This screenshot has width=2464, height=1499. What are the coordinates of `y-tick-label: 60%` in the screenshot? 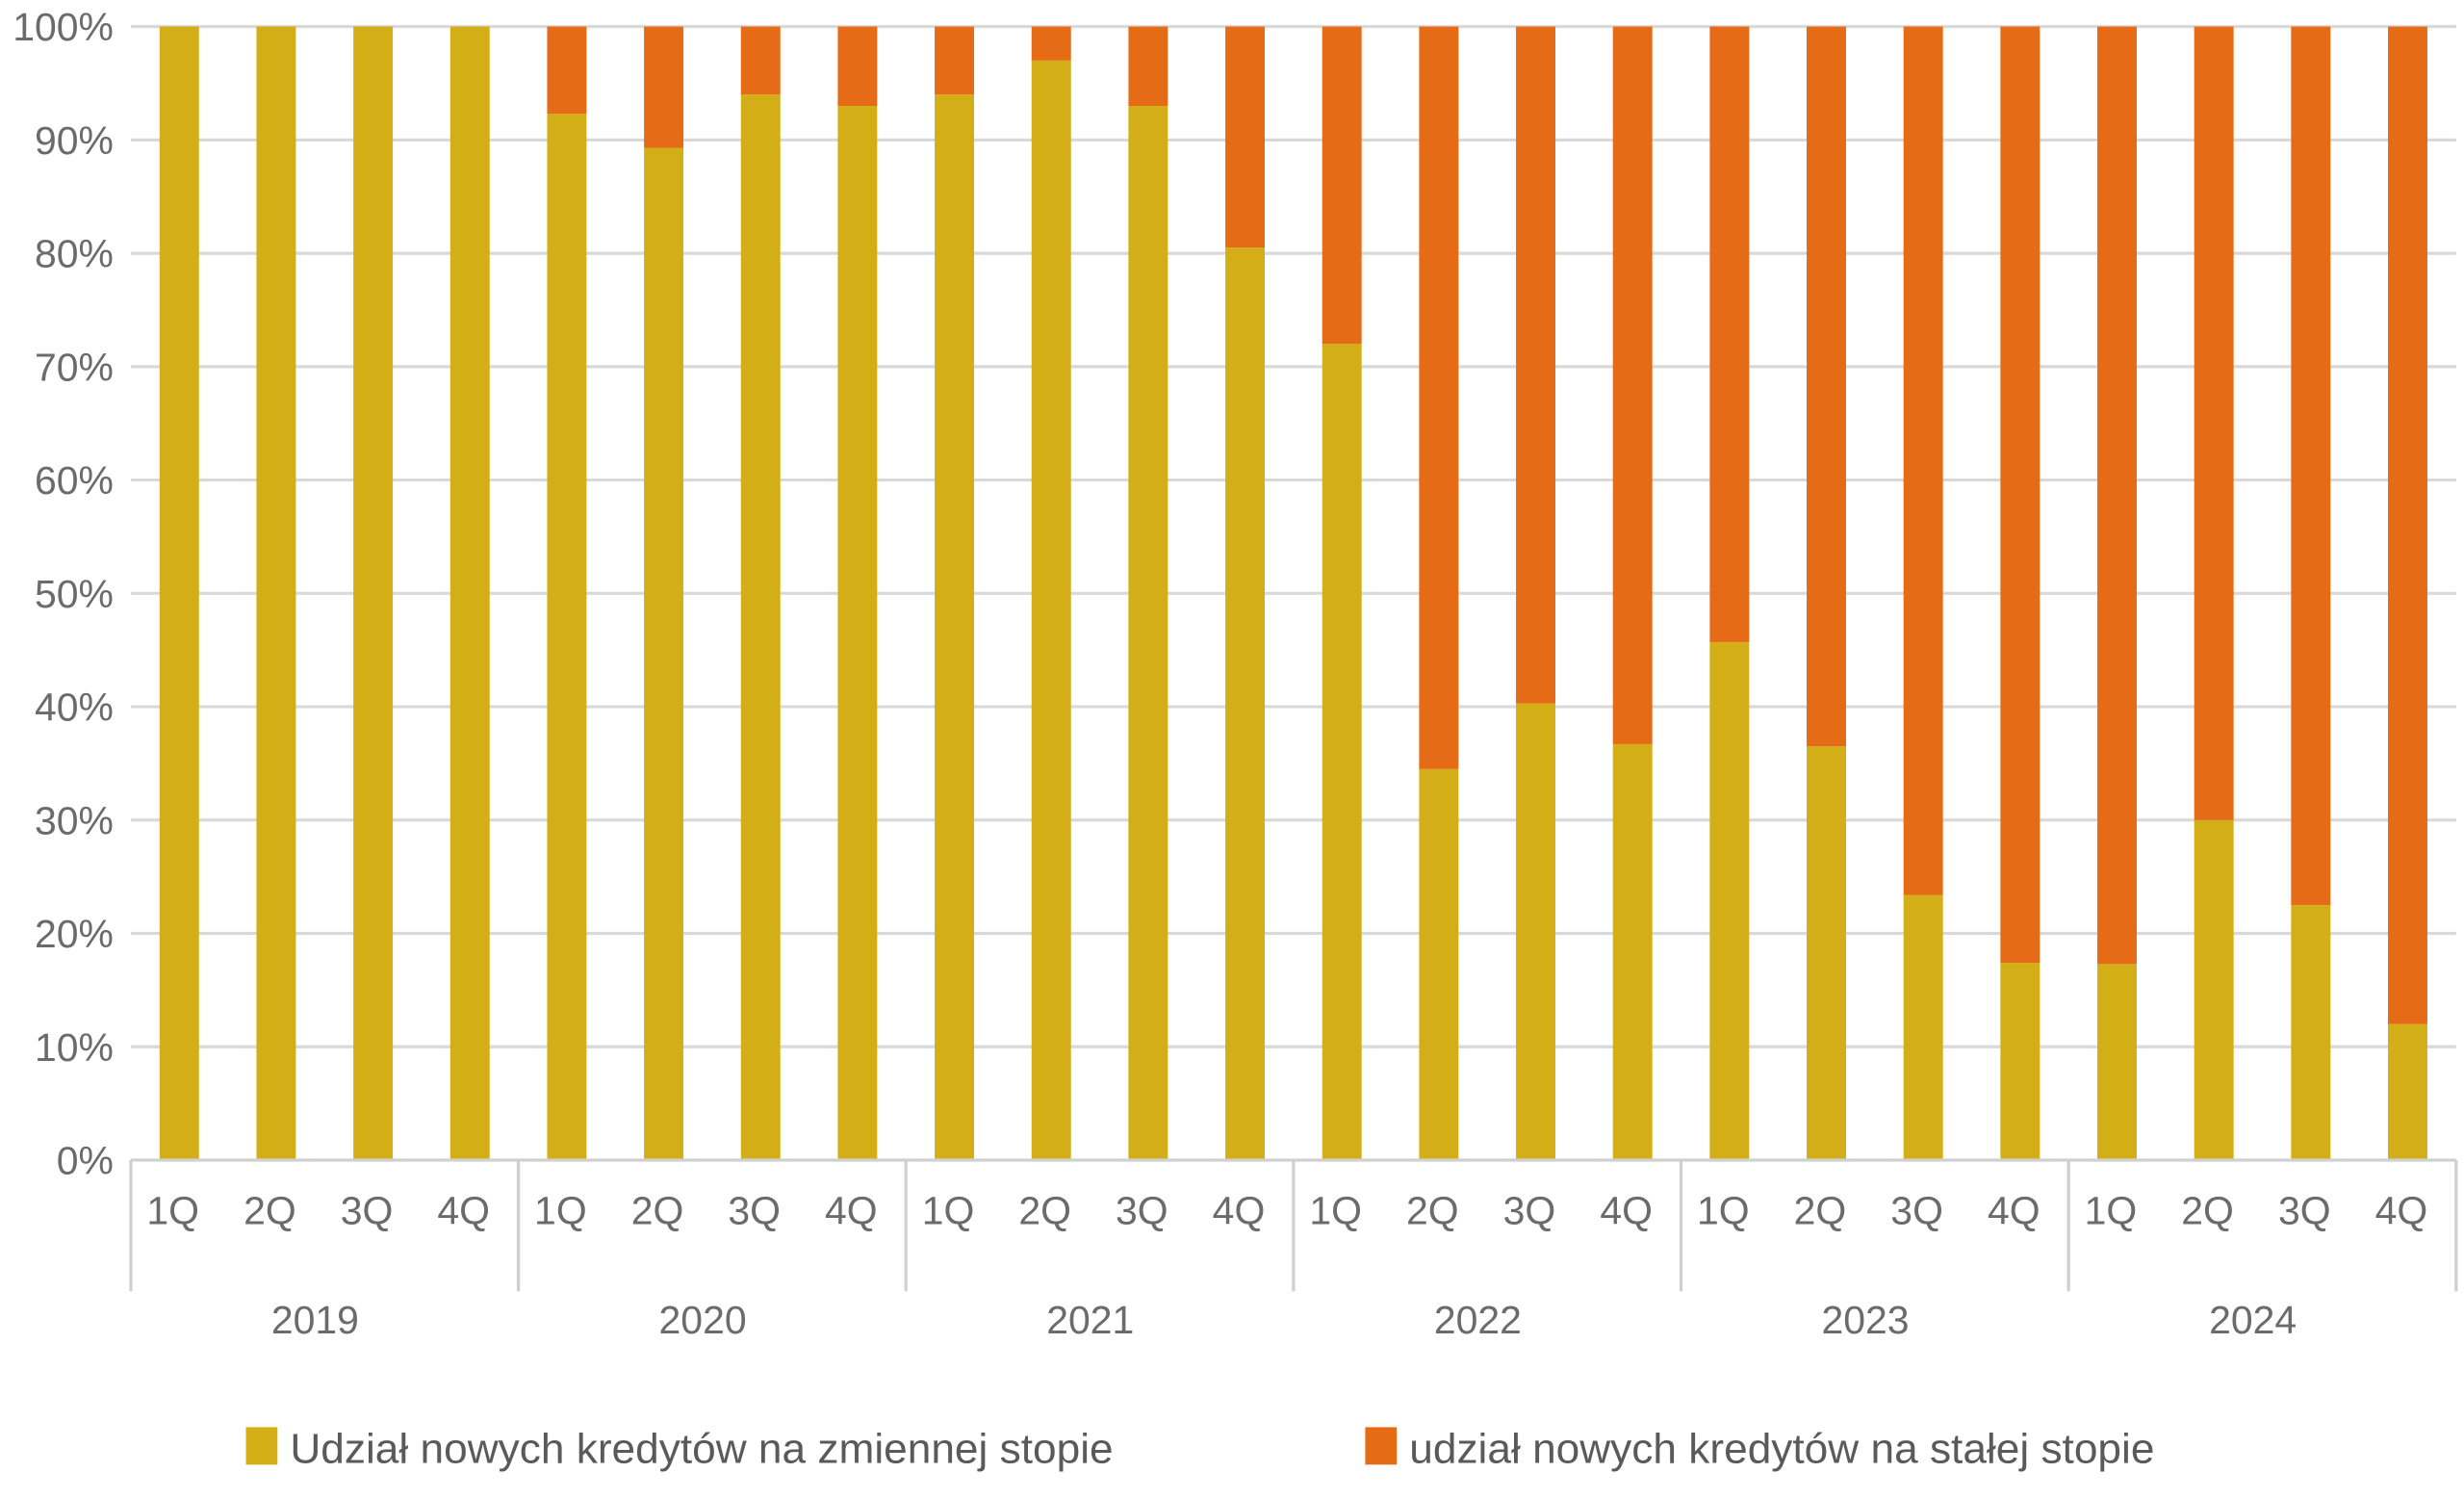 It's located at (74, 480).